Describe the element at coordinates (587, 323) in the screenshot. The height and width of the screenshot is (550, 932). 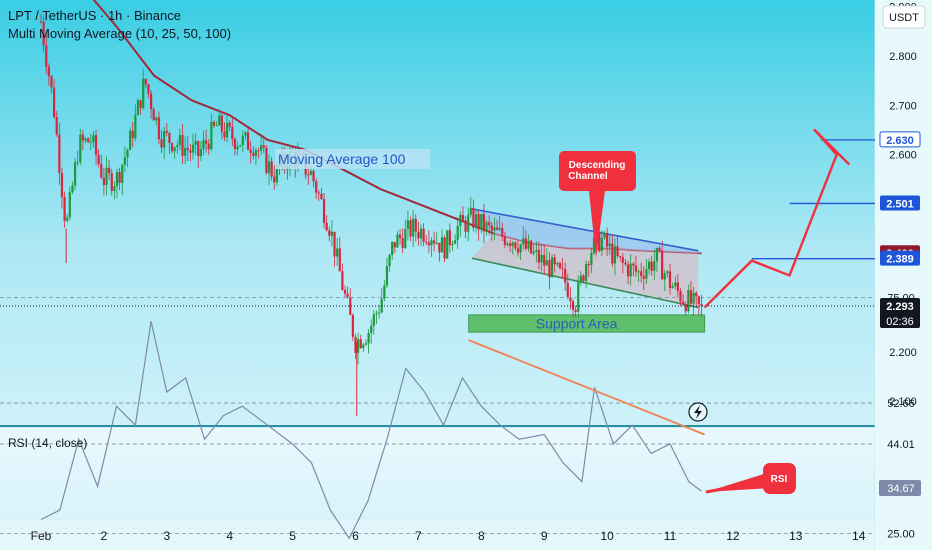
I see `support-area` at that location.